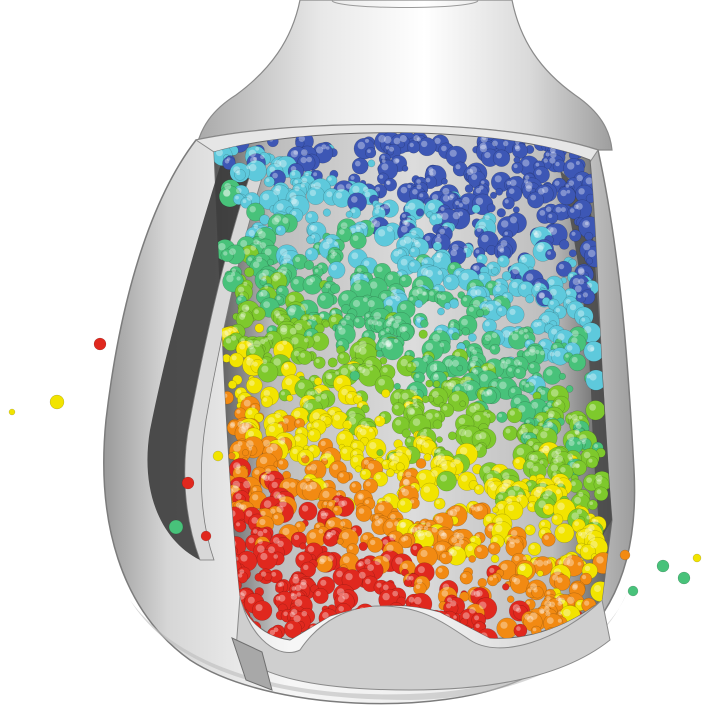  I want to click on stray-particle, so click(633, 591).